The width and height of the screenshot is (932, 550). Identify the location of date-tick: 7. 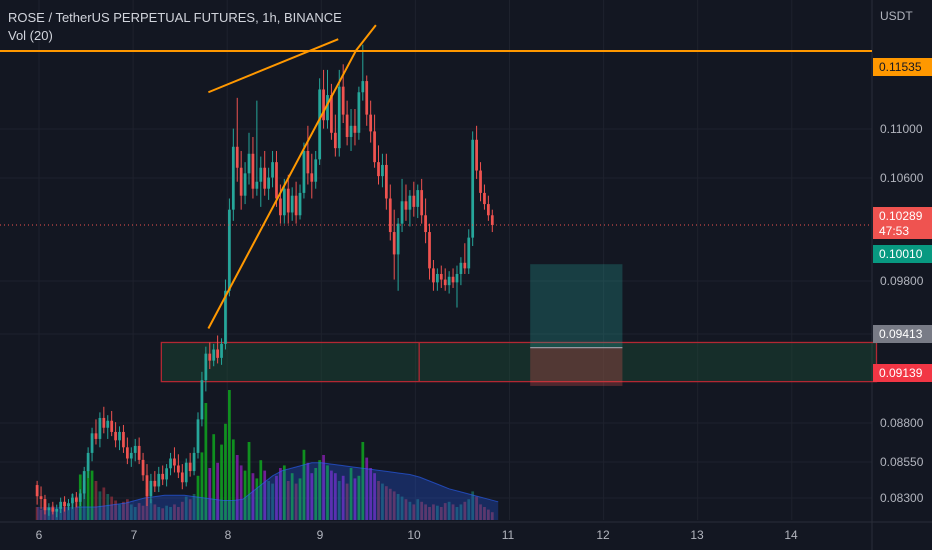
(134, 535).